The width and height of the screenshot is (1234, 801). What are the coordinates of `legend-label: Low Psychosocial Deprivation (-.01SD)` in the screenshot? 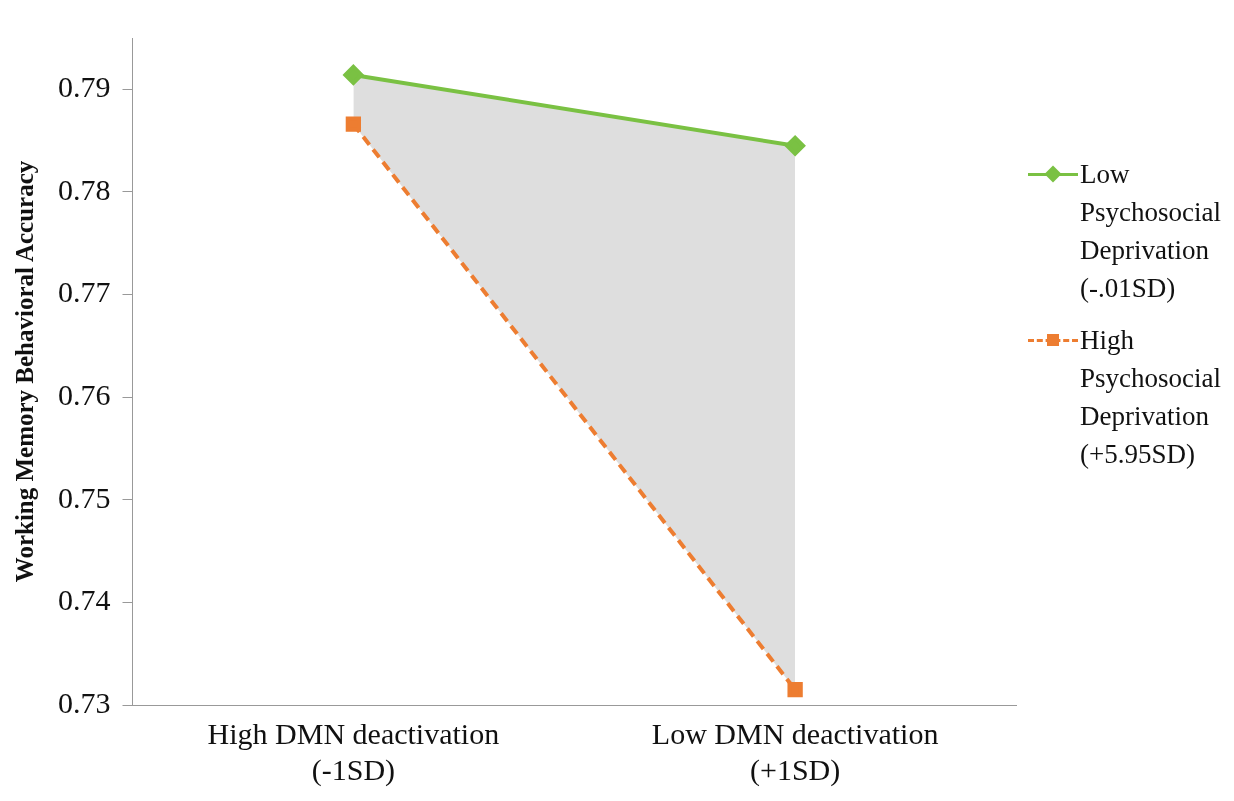 It's located at (1151, 231).